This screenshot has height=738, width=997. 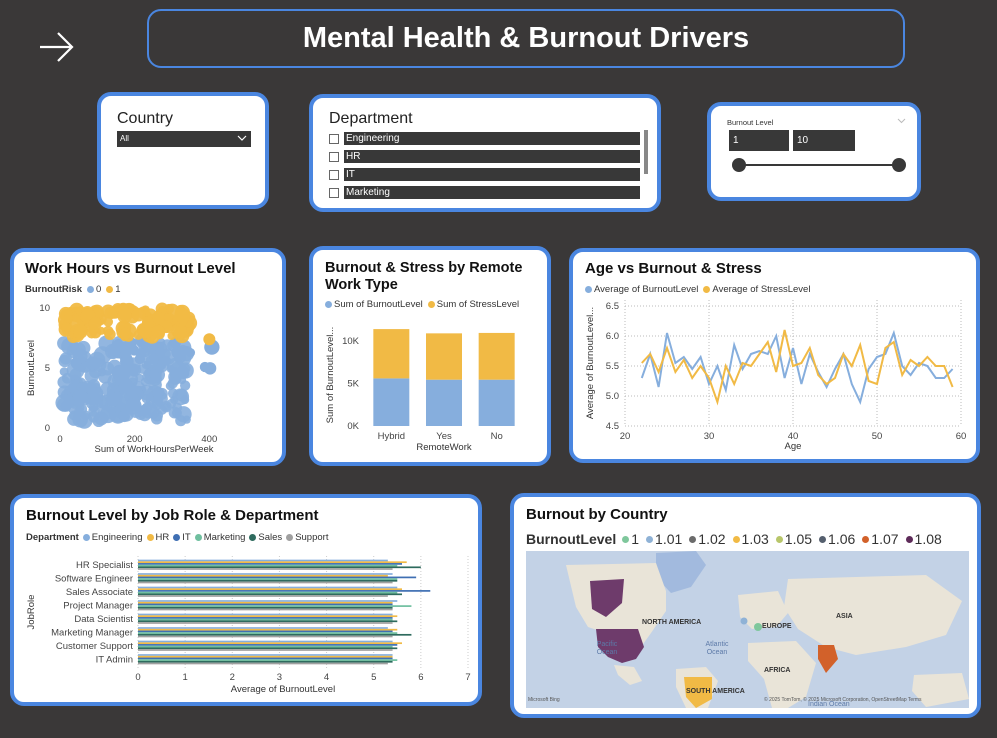 What do you see at coordinates (664, 539) in the screenshot?
I see `legend-item: 1.01` at bounding box center [664, 539].